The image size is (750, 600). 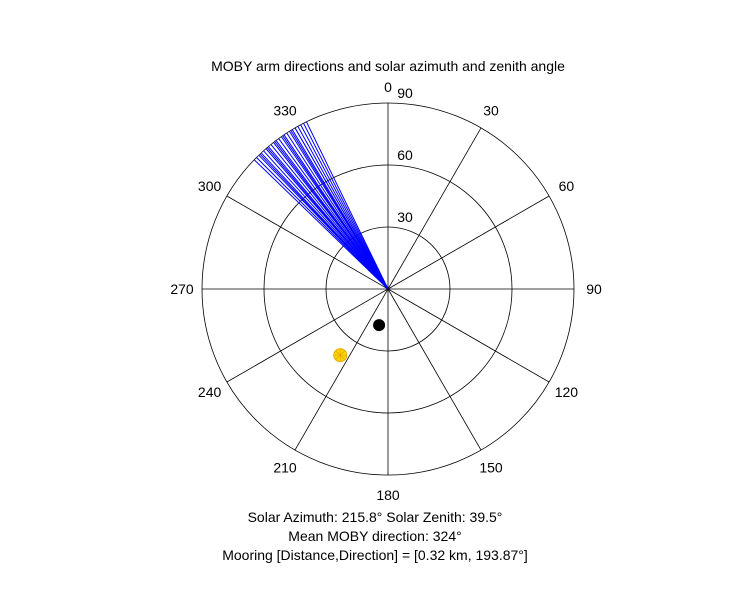 I want to click on radial-label-30: 30, so click(x=405, y=217).